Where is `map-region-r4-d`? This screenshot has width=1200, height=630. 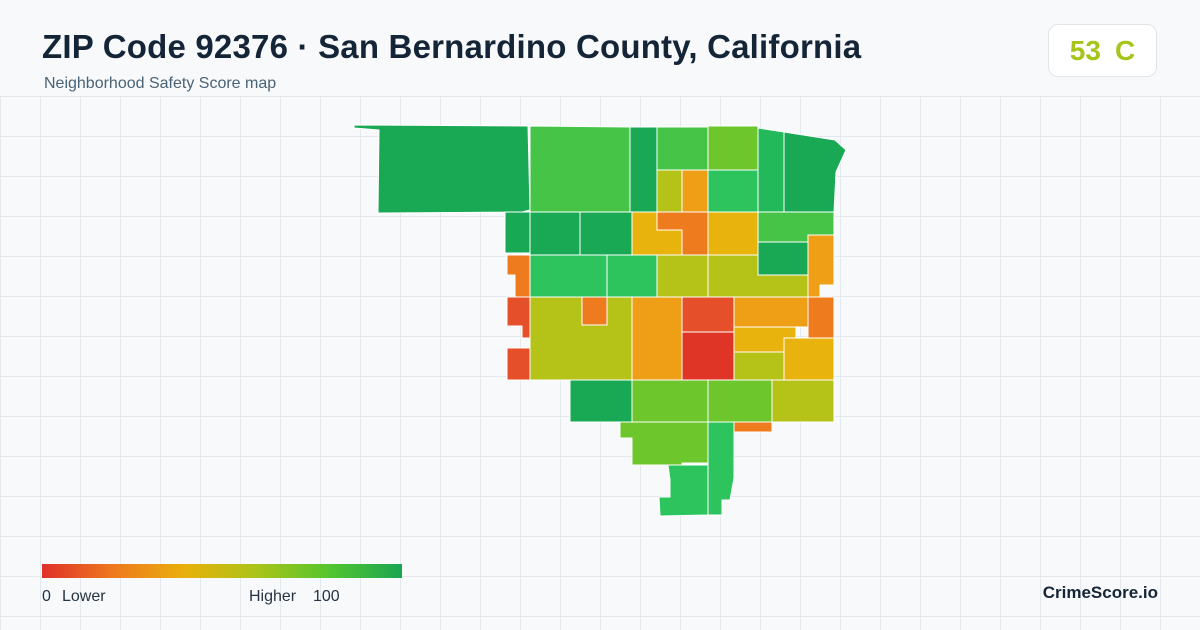 map-region-r4-d is located at coordinates (821, 317).